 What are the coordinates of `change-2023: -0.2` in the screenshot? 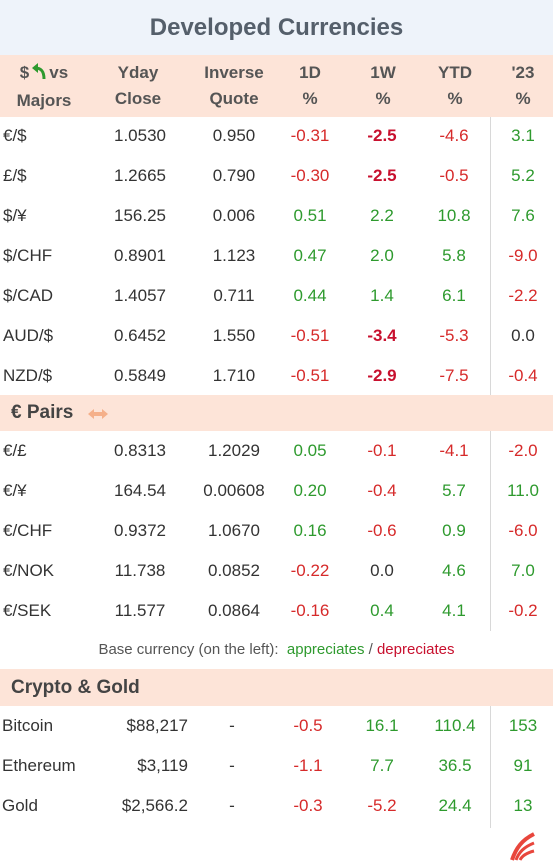 It's located at (523, 610).